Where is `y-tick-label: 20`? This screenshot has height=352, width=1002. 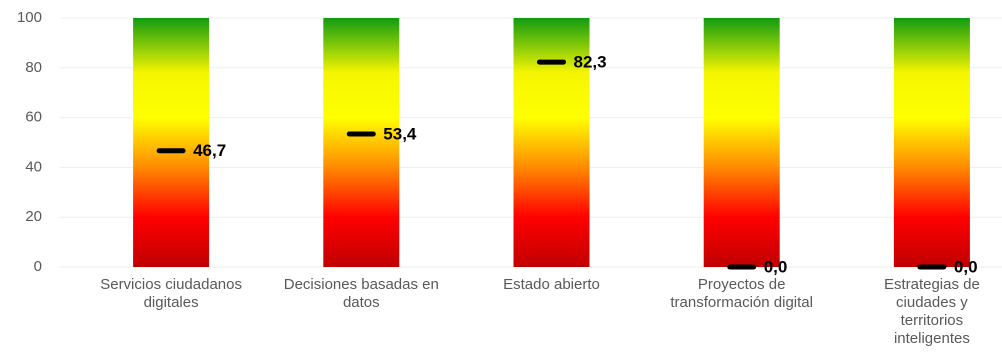 y-tick-label: 20 is located at coordinates (33, 216).